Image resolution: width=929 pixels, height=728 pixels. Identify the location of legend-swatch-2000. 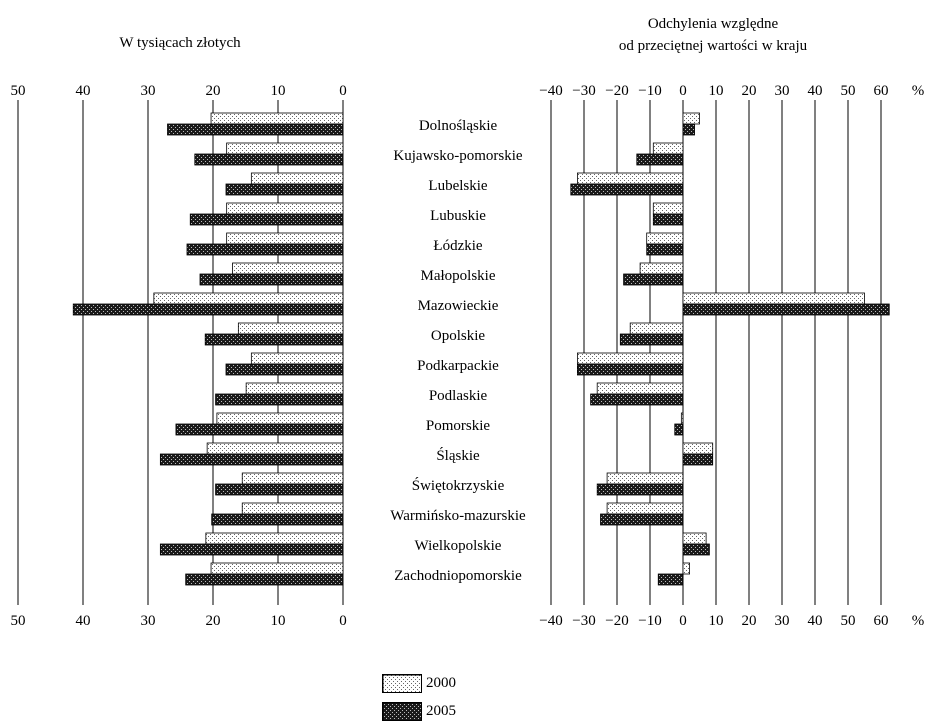
(402, 683).